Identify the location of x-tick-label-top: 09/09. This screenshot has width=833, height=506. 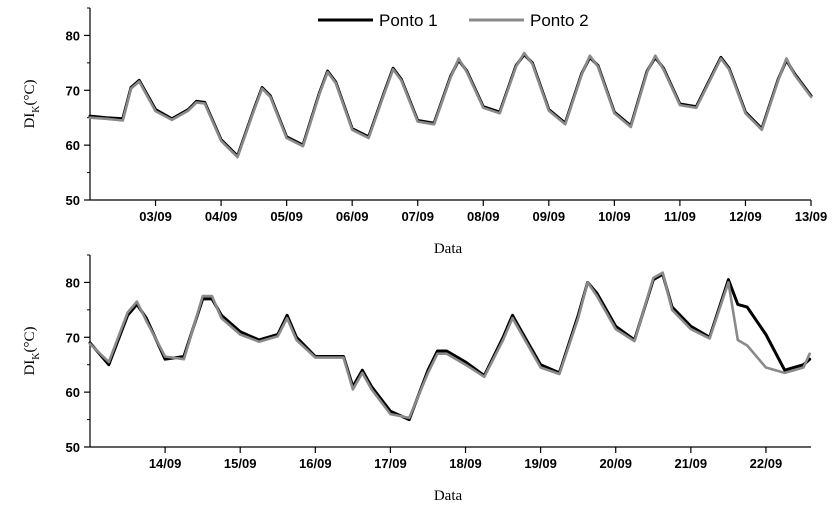
(549, 216).